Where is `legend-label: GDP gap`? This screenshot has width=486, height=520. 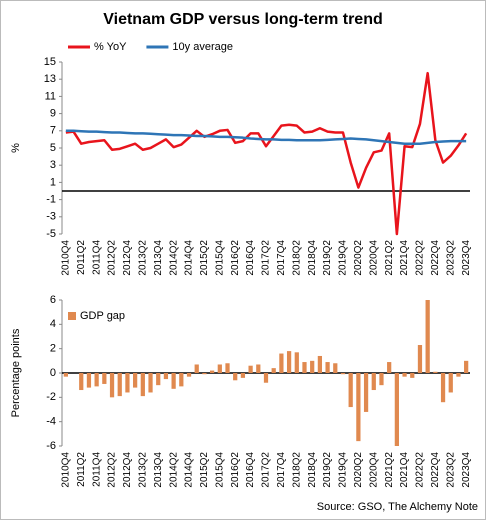
legend-label: GDP gap is located at coordinates (102, 316).